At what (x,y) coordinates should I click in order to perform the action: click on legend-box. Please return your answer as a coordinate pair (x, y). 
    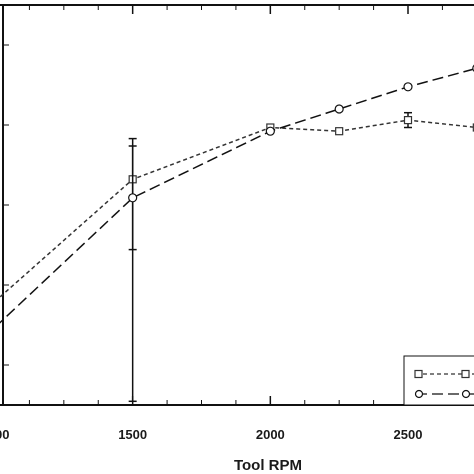
    Looking at the image, I should click on (438, 380).